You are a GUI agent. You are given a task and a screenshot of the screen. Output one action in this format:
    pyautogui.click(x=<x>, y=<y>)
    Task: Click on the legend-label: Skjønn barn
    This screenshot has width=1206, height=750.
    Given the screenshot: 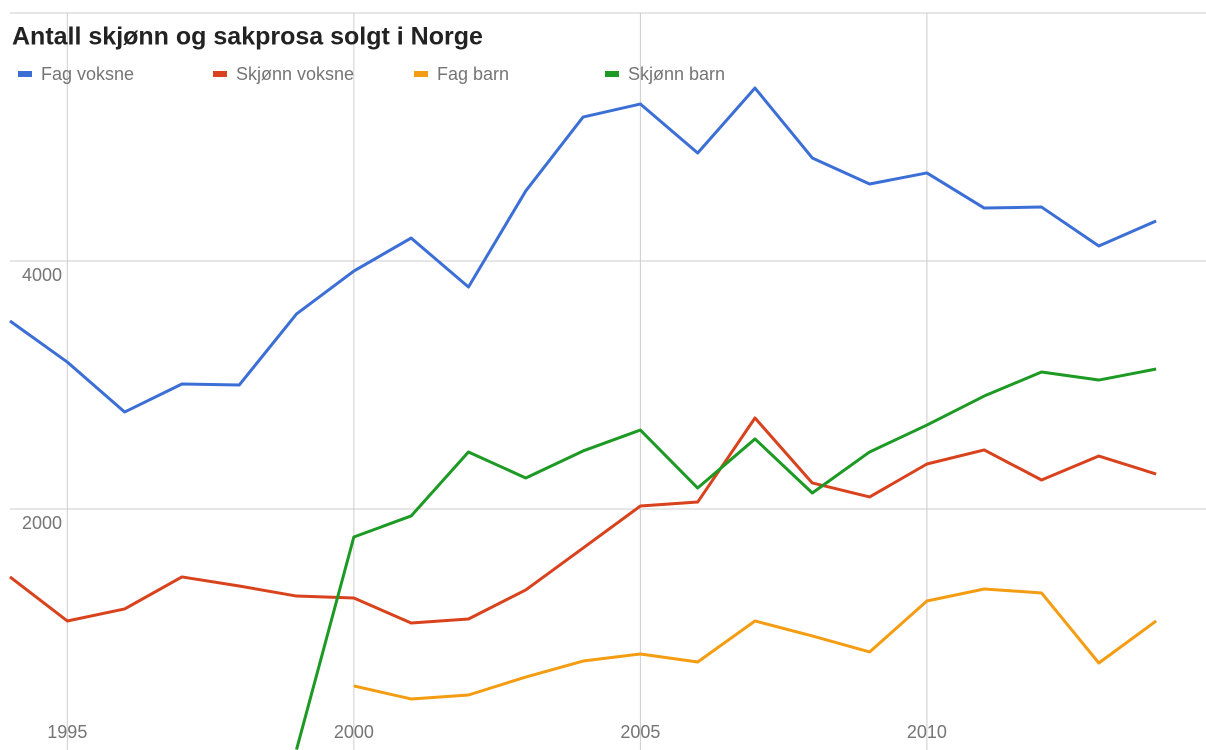 What is the action you would take?
    pyautogui.click(x=676, y=74)
    